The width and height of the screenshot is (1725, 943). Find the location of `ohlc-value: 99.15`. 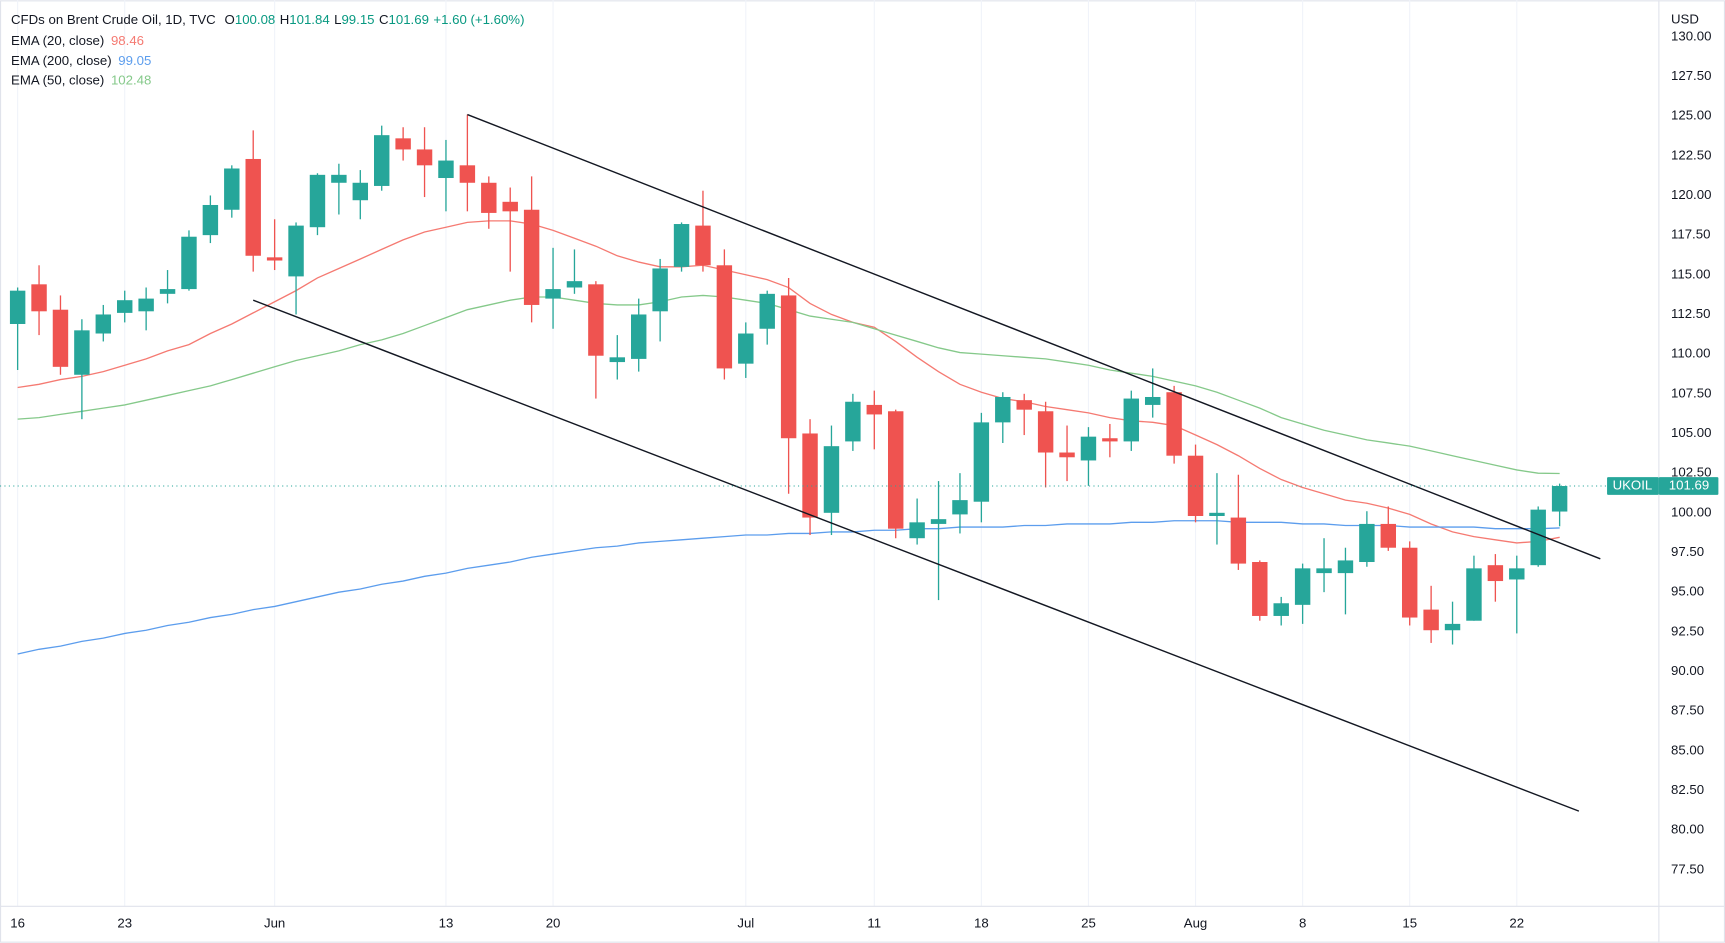

ohlc-value: 99.15 is located at coordinates (357, 19).